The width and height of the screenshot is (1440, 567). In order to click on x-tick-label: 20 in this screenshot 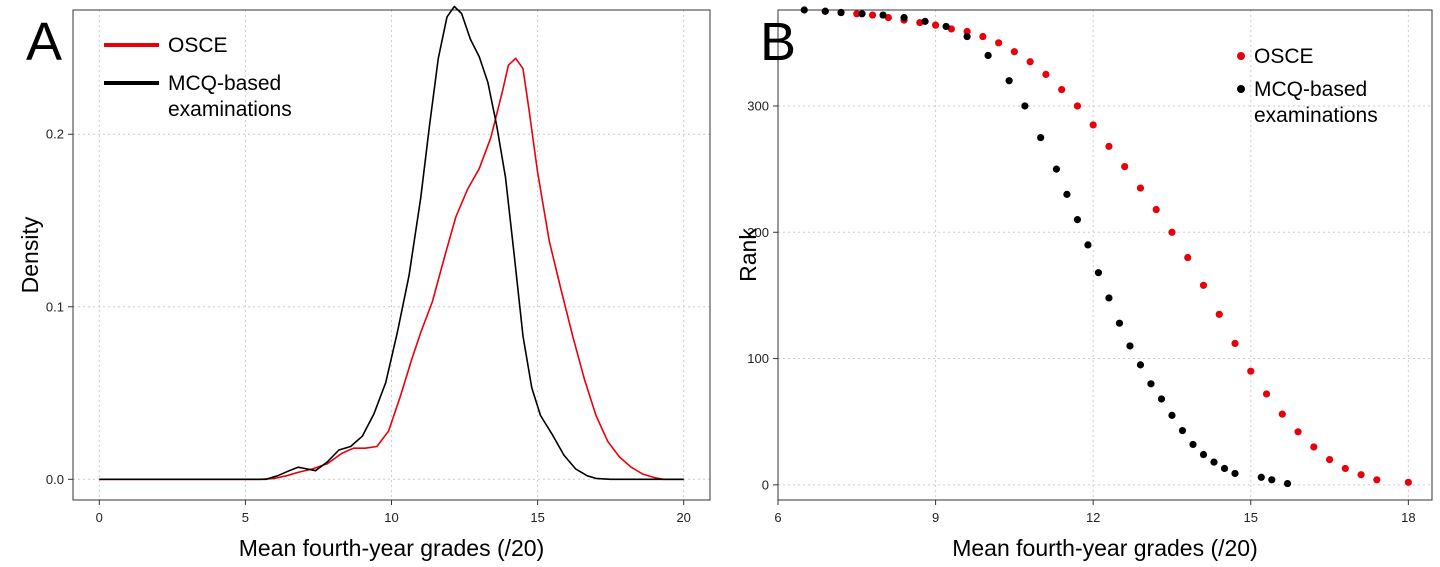, I will do `click(683, 517)`.